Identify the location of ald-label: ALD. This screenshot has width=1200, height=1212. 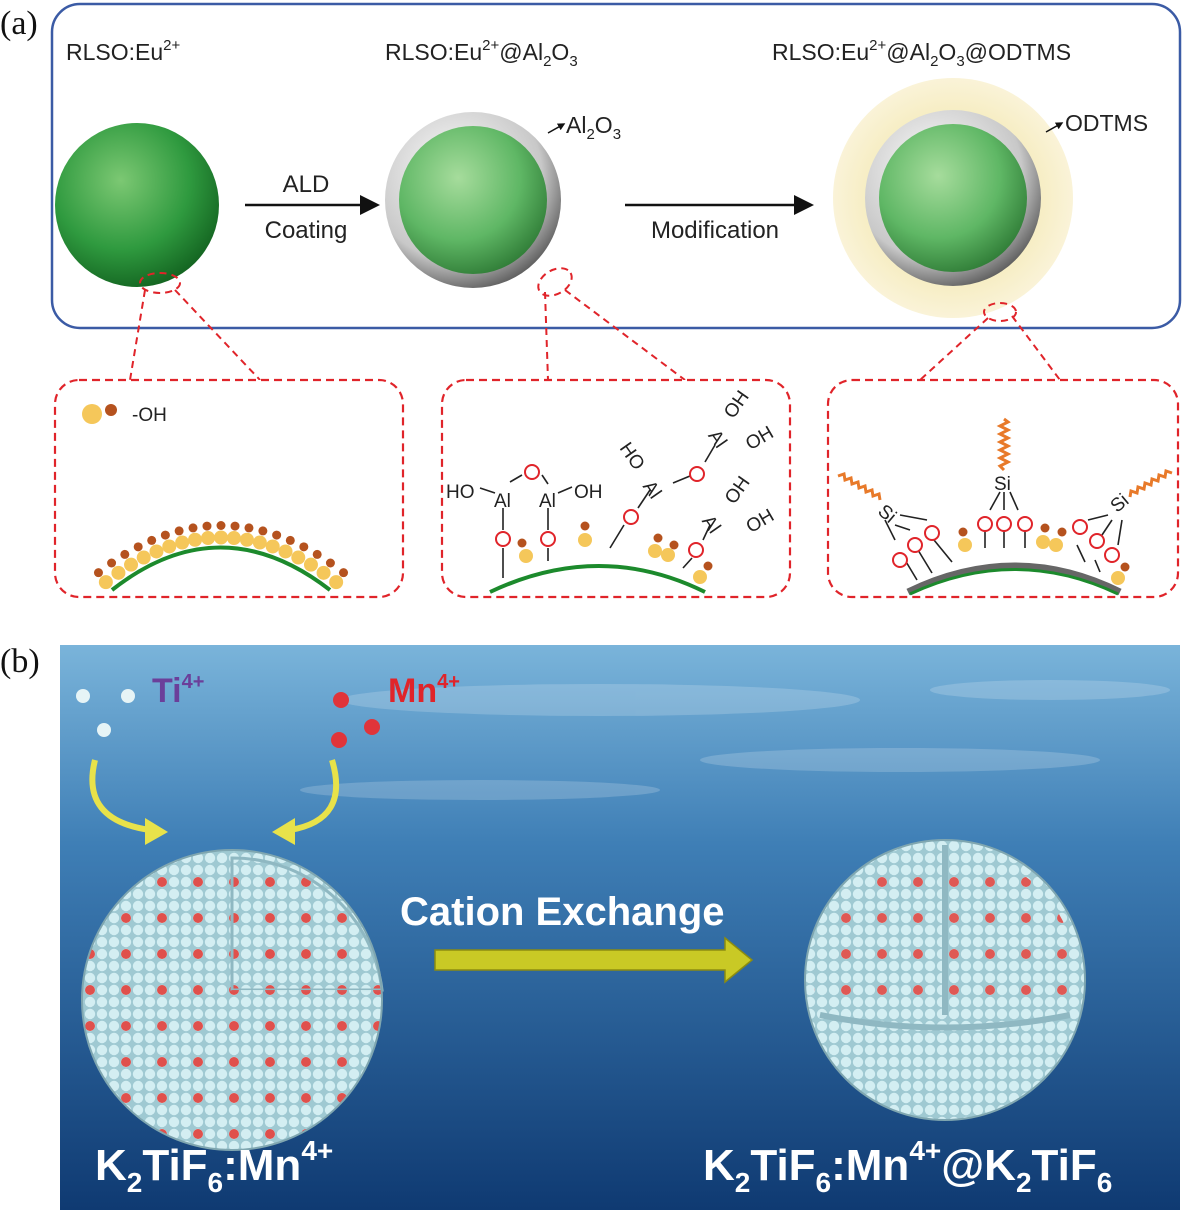
(306, 184).